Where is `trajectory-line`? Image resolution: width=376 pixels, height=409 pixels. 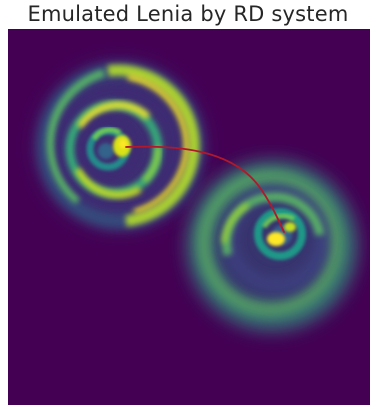 trajectory-line is located at coordinates (205, 189).